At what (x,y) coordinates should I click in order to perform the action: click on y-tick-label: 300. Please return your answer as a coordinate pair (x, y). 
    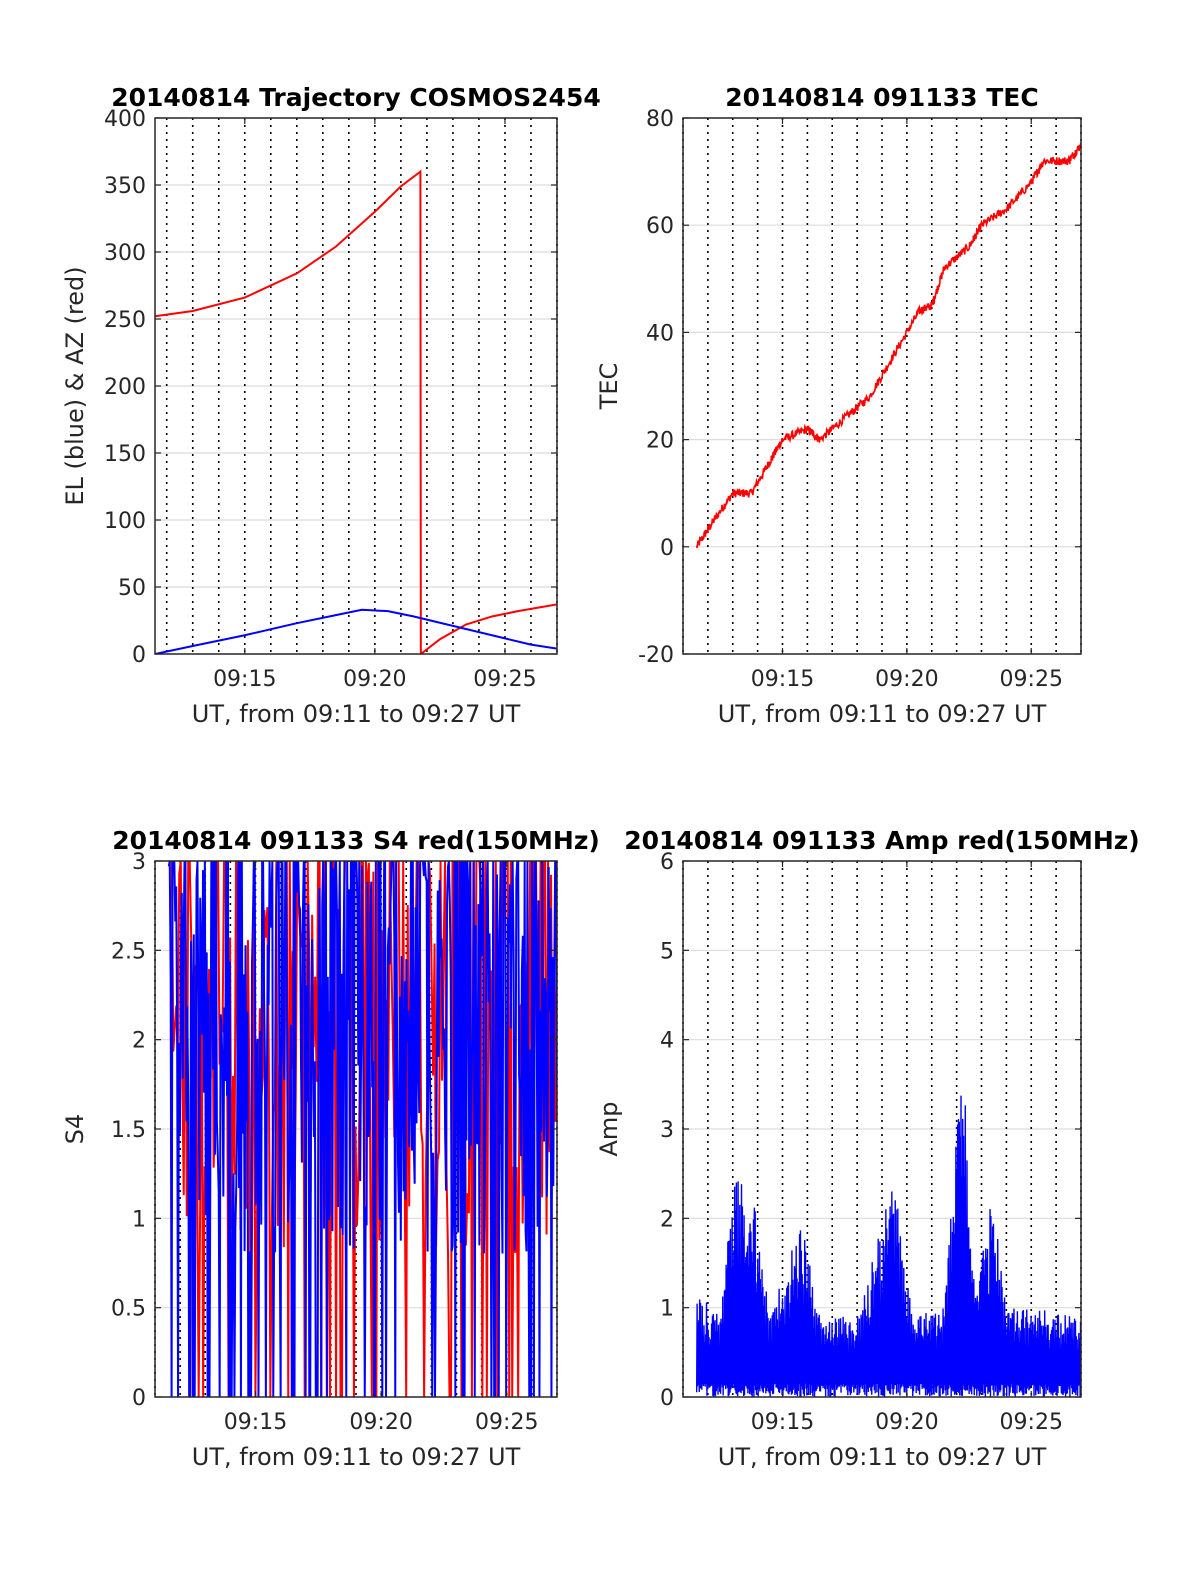
    Looking at the image, I should click on (125, 253).